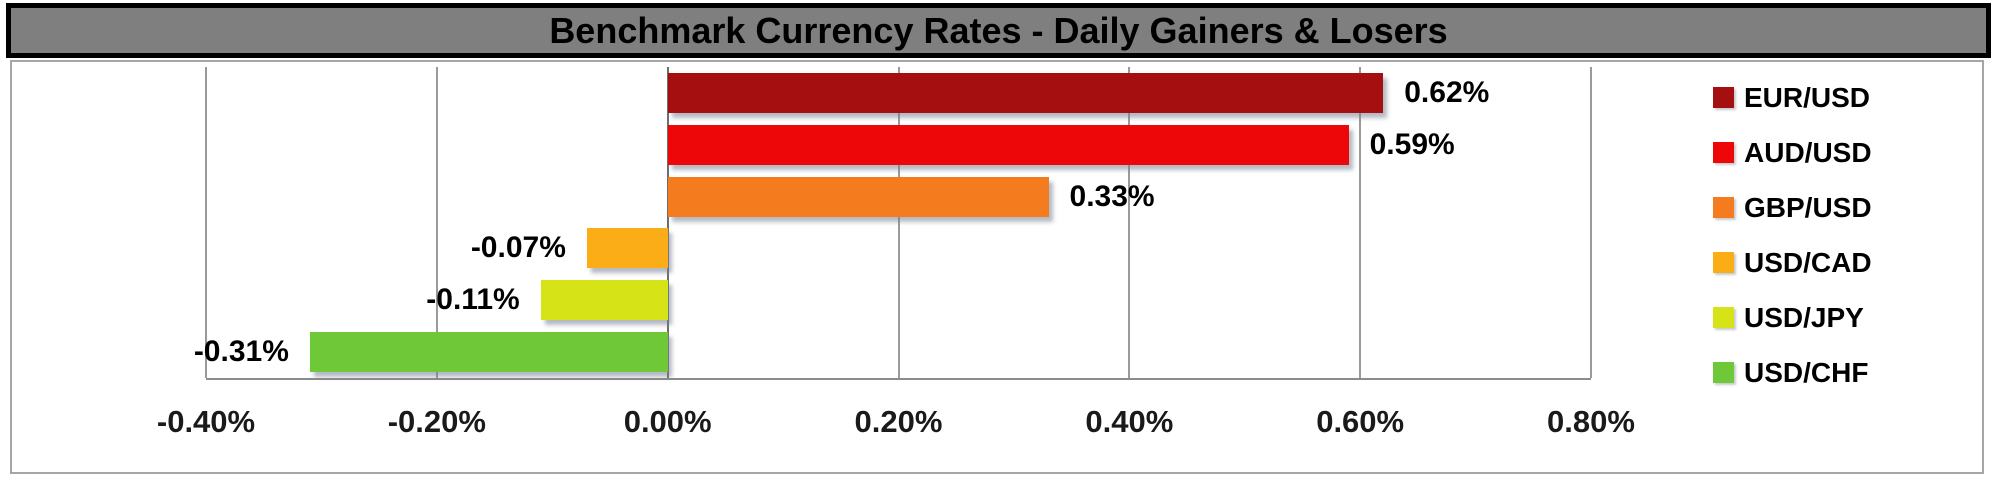 This screenshot has height=480, width=1997. What do you see at coordinates (627, 248) in the screenshot?
I see `bar-usd-cad` at bounding box center [627, 248].